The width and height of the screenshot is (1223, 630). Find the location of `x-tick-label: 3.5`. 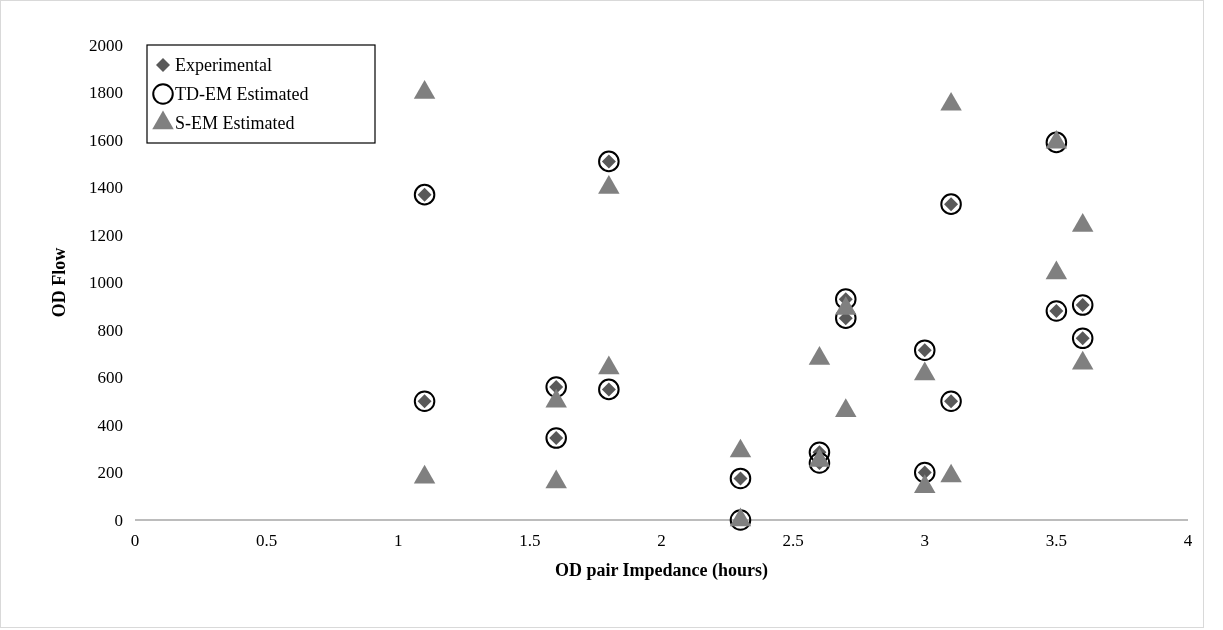

x-tick-label: 3.5 is located at coordinates (1056, 540).